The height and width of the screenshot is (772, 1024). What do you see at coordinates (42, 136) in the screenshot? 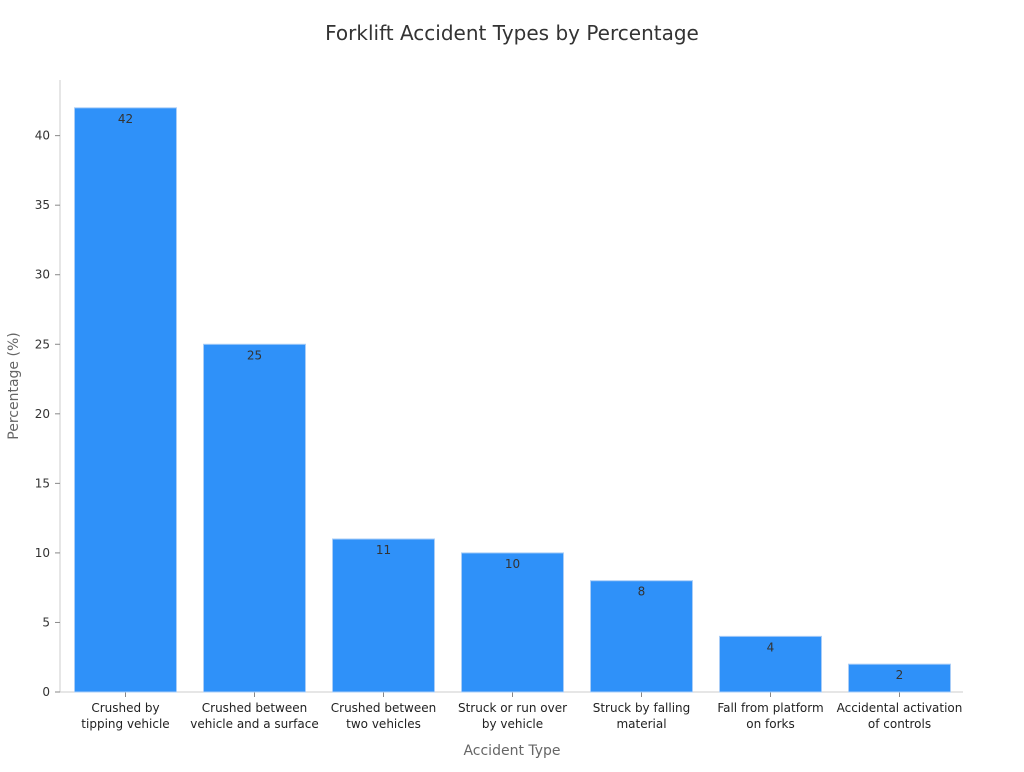
I see `y-tick-label: 40` at bounding box center [42, 136].